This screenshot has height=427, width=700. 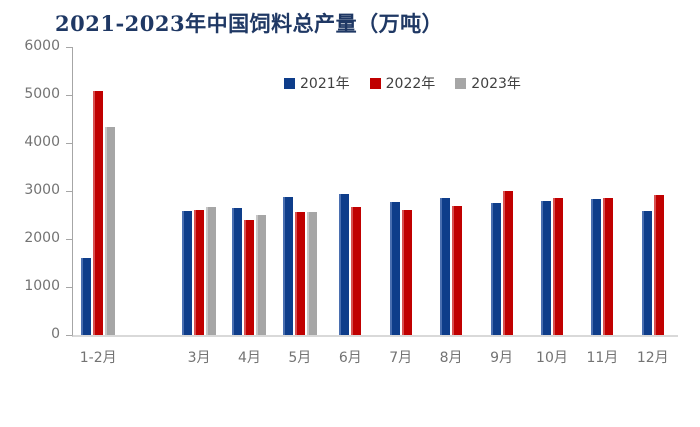 What do you see at coordinates (445, 266) in the screenshot?
I see `bar-2021年-8月` at bounding box center [445, 266].